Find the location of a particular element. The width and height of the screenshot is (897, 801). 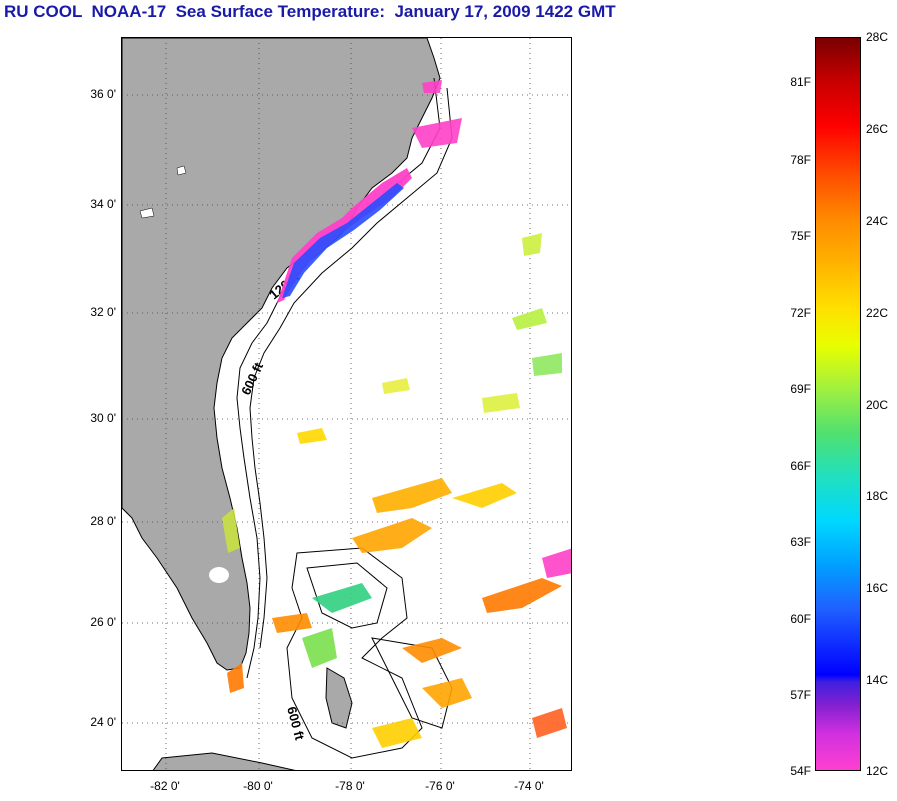

lat-tick-30: 30 0' is located at coordinates (103, 418).